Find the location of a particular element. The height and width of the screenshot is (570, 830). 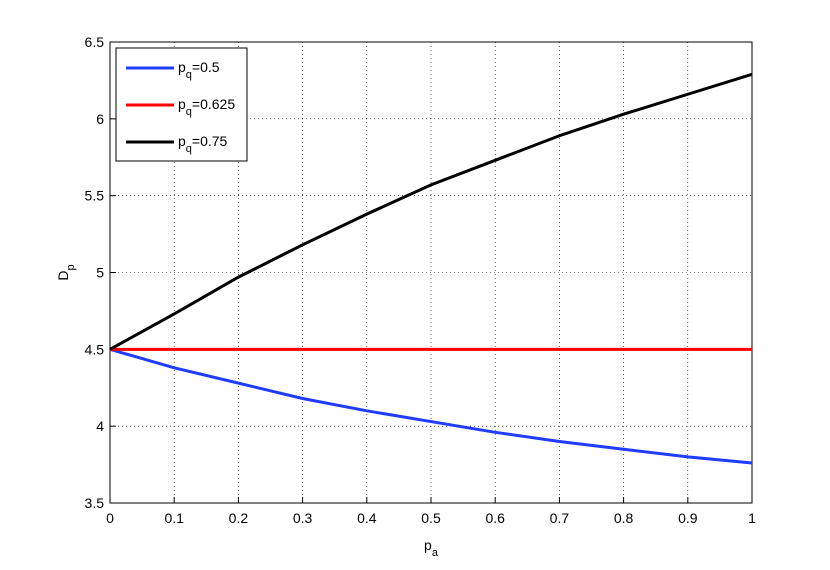

y-tick-label: 3.5 is located at coordinates (95, 503).